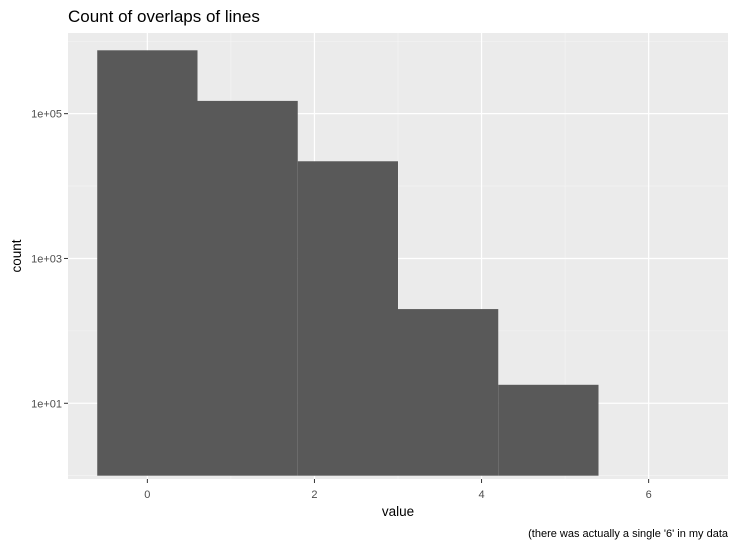 The height and width of the screenshot is (545, 736). What do you see at coordinates (398, 511) in the screenshot?
I see `x-axis-title: value` at bounding box center [398, 511].